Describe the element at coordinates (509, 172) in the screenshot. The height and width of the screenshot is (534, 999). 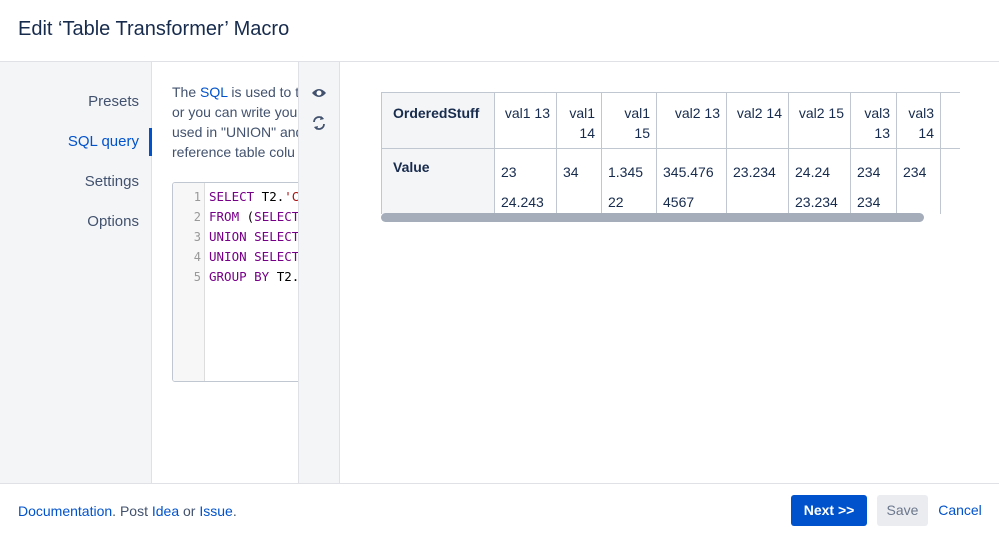
I see `cell-value: 23` at that location.